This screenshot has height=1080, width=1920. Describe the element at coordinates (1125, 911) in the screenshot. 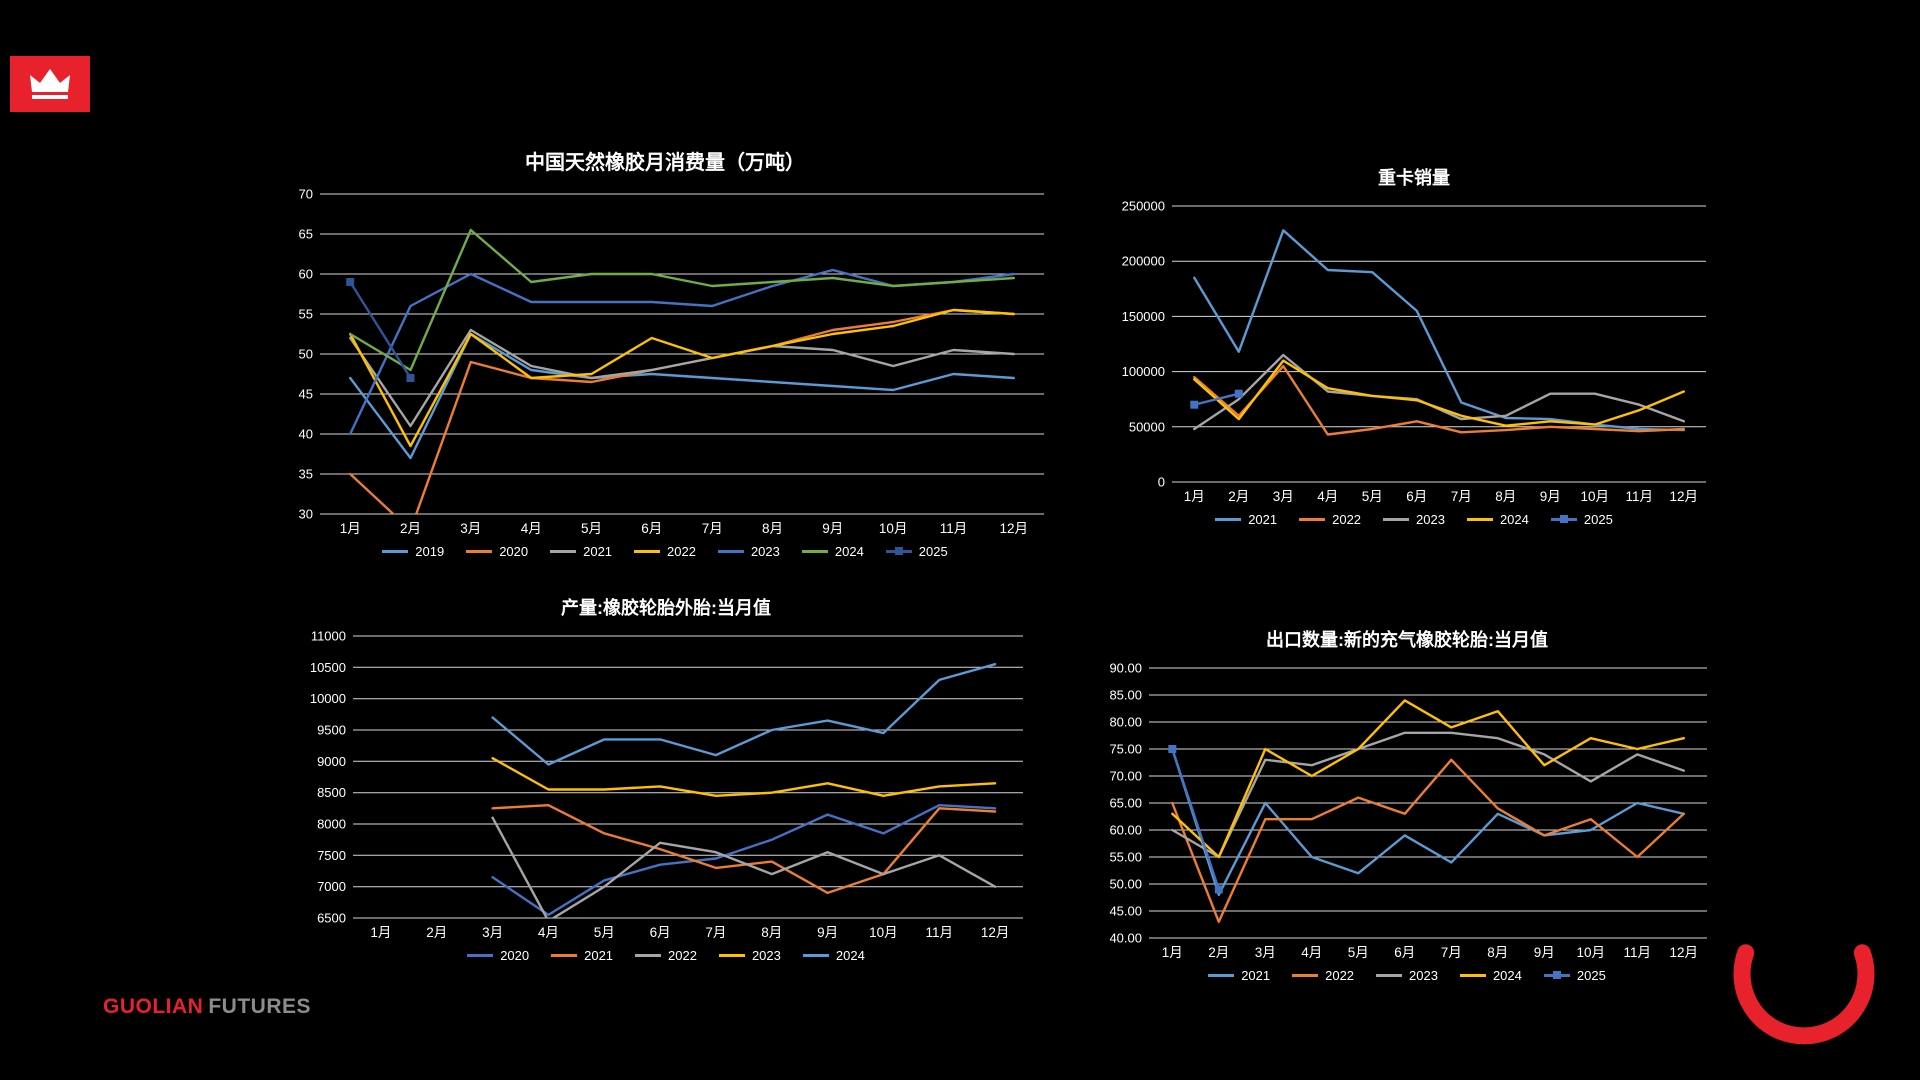

I see `y-tick-label: 45.00` at that location.